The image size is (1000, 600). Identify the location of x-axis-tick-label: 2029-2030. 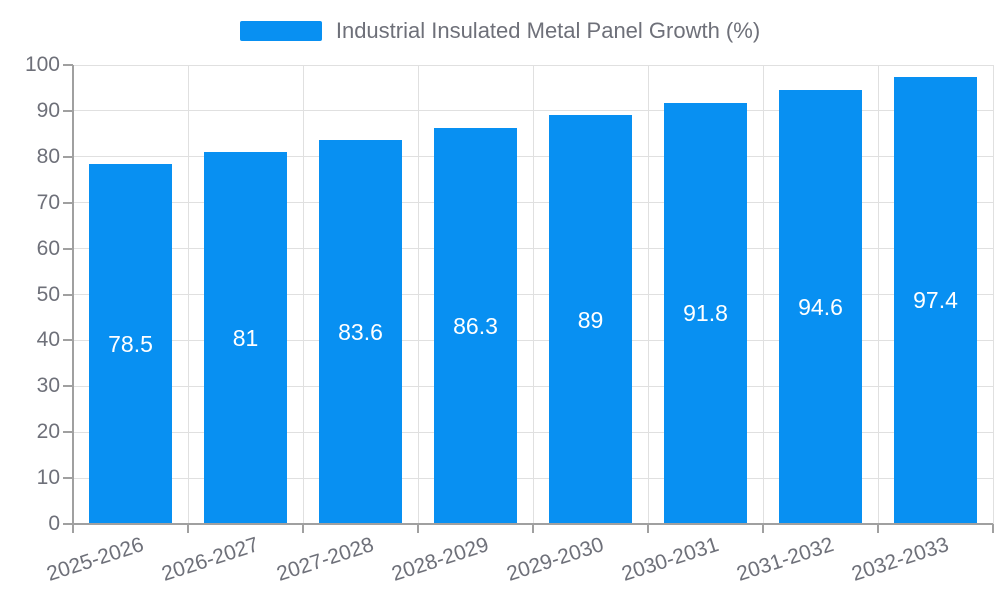
(555, 559).